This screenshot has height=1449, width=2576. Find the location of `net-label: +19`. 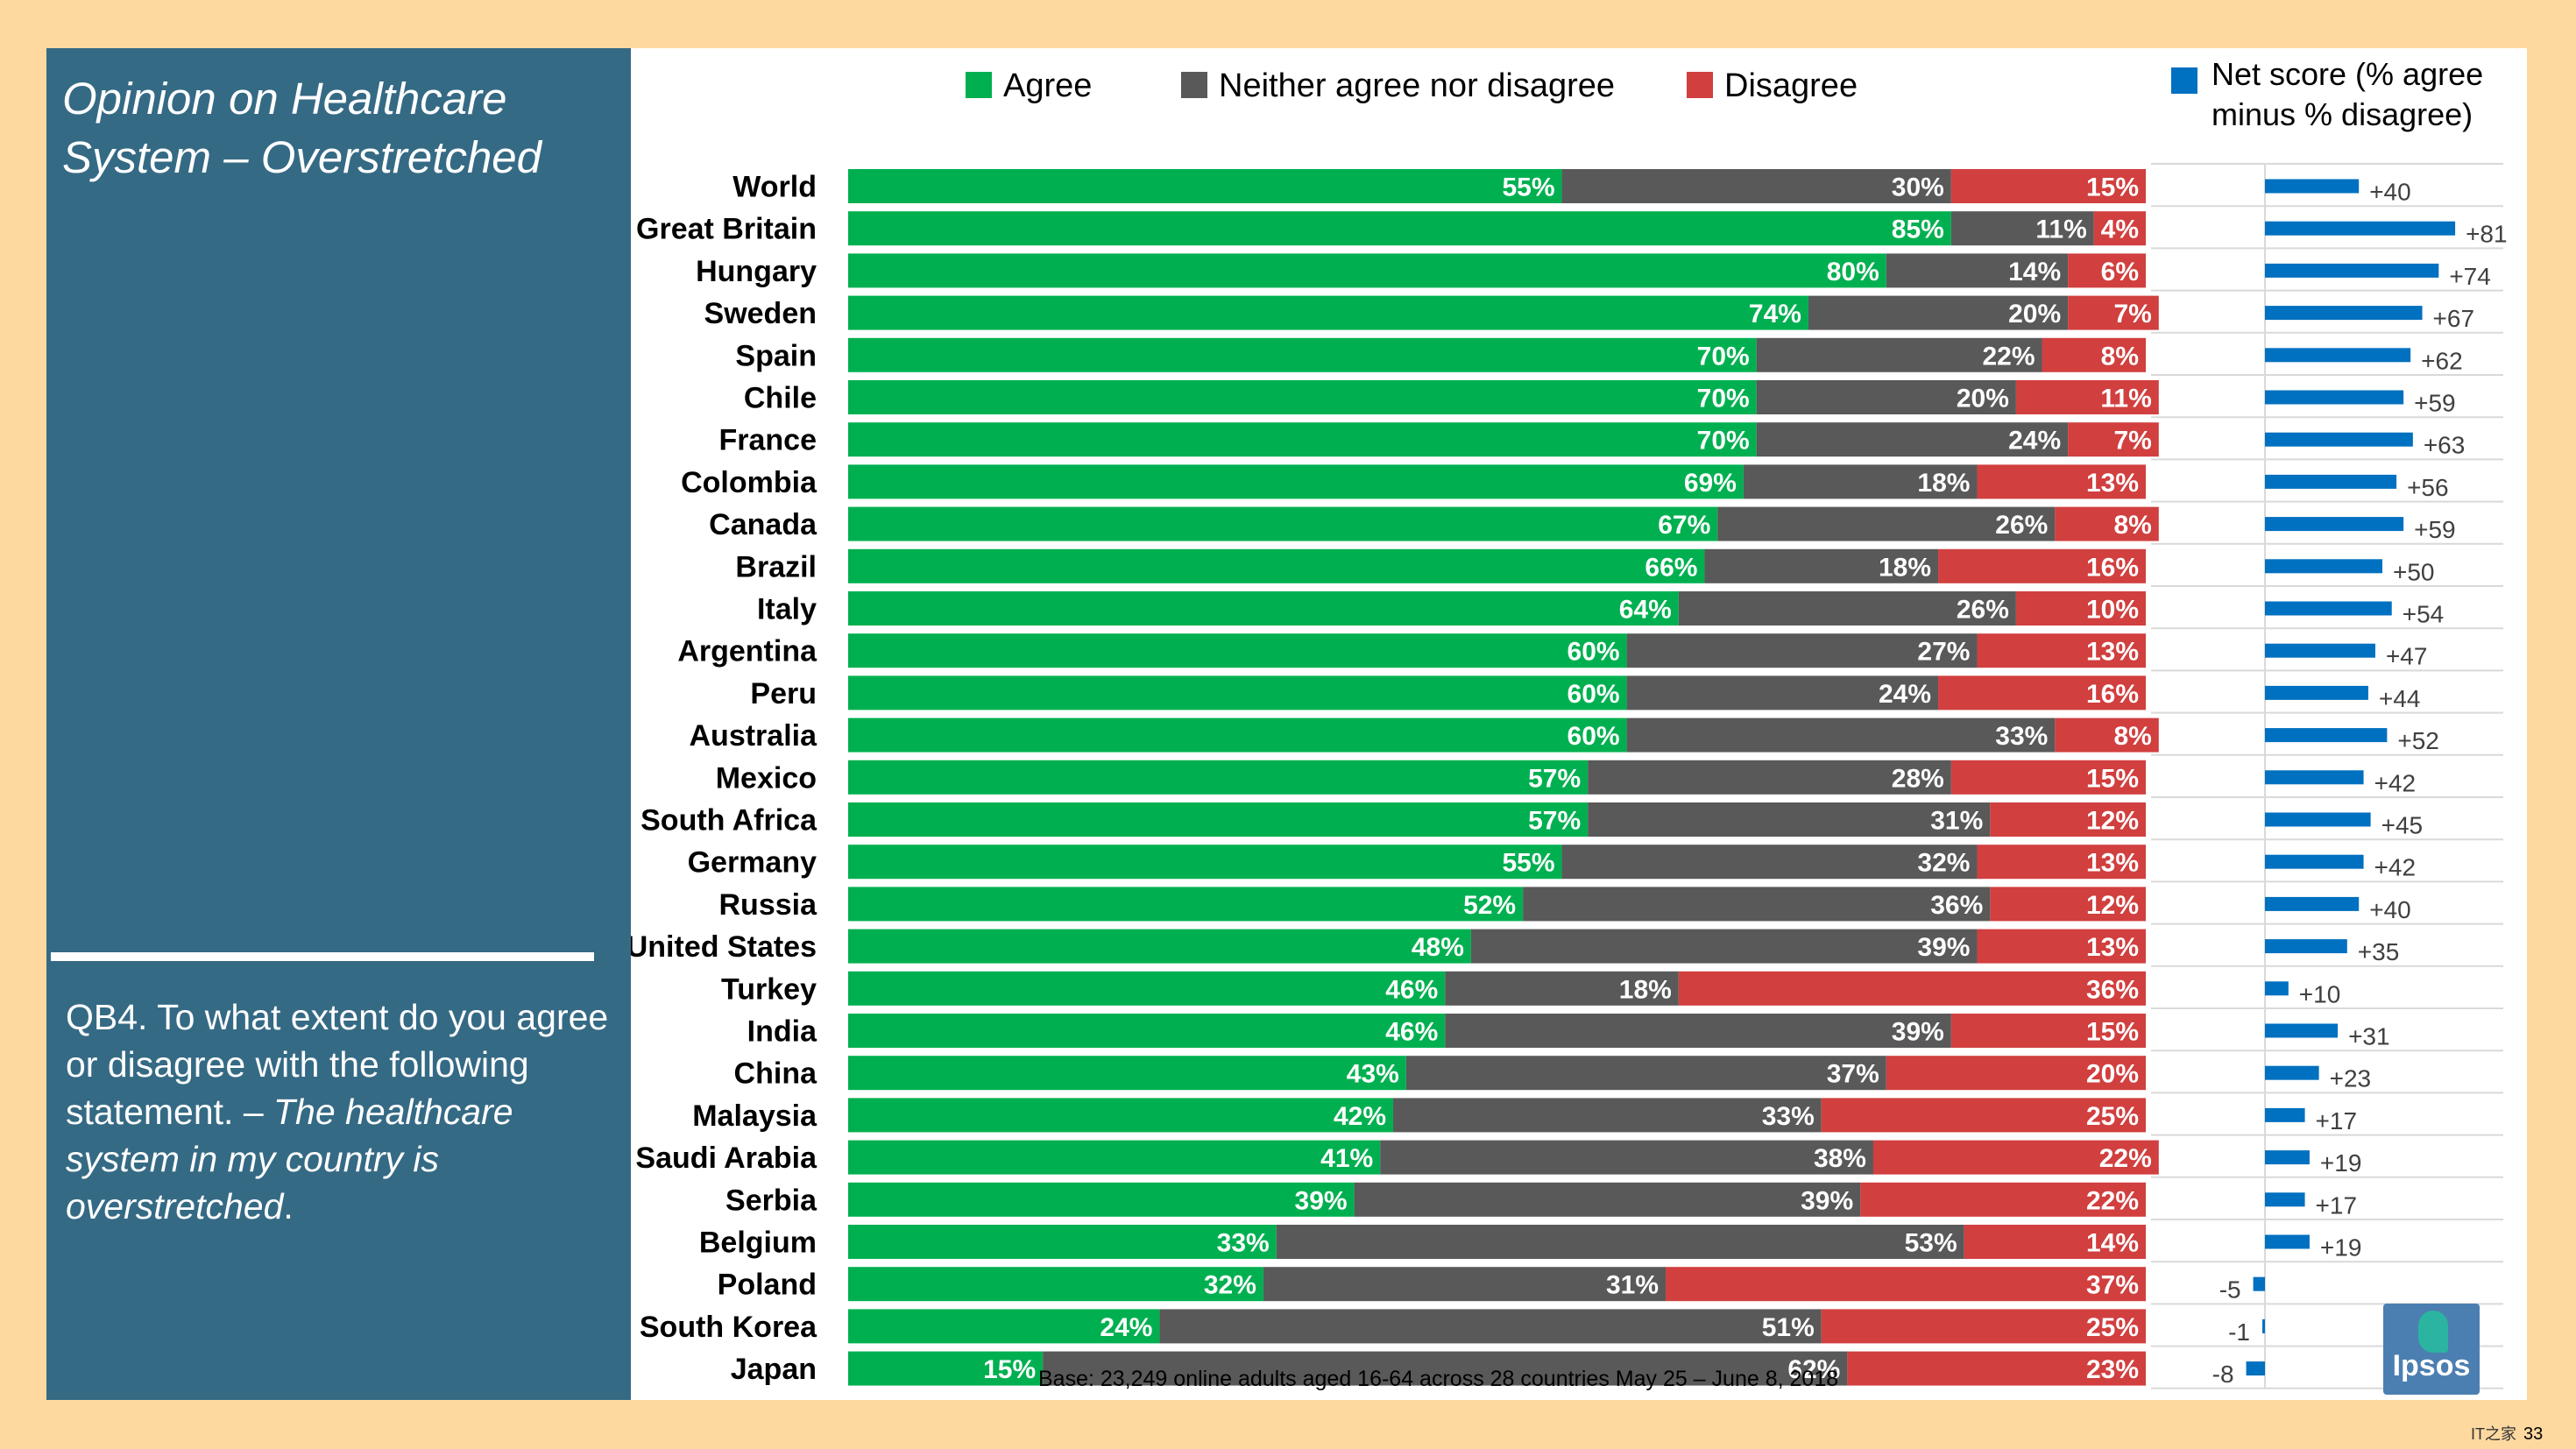

net-label: +19 is located at coordinates (2341, 1163).